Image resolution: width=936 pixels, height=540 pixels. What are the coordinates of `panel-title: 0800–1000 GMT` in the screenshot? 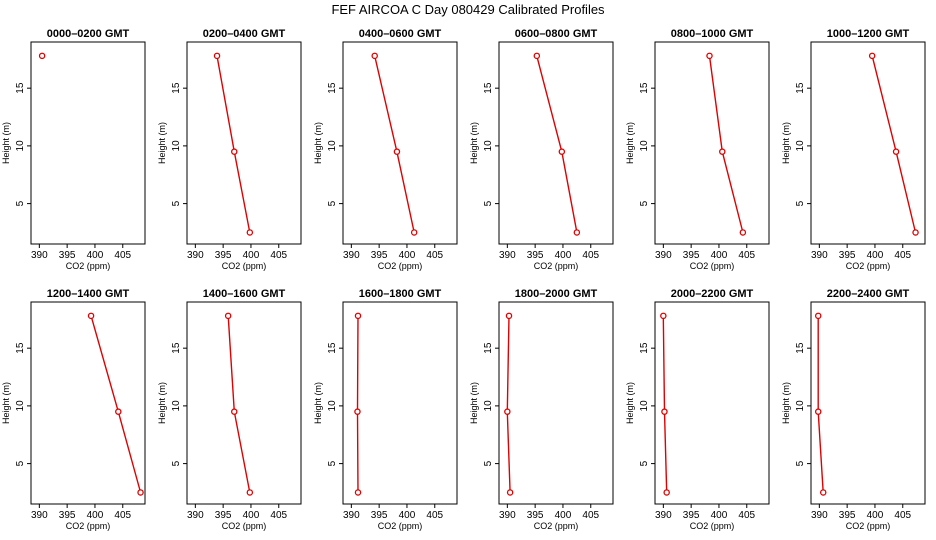 It's located at (712, 34).